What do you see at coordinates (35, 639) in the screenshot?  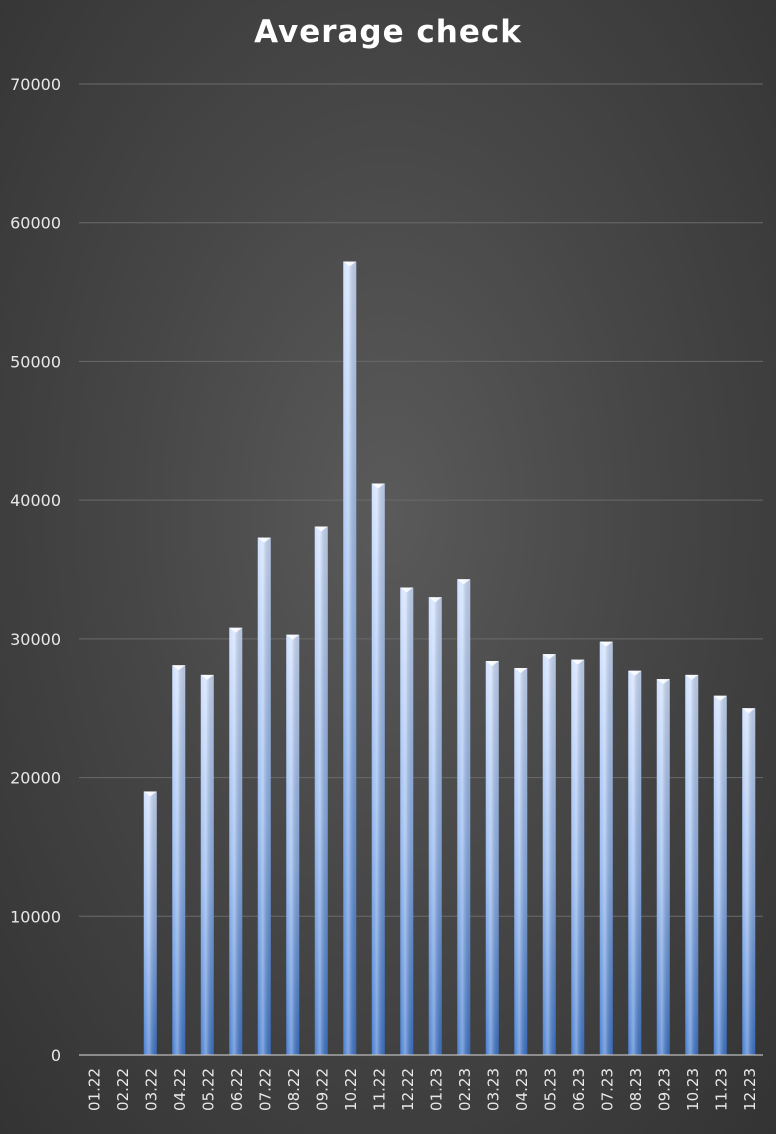 I see `y-tick-label: 30000` at bounding box center [35, 639].